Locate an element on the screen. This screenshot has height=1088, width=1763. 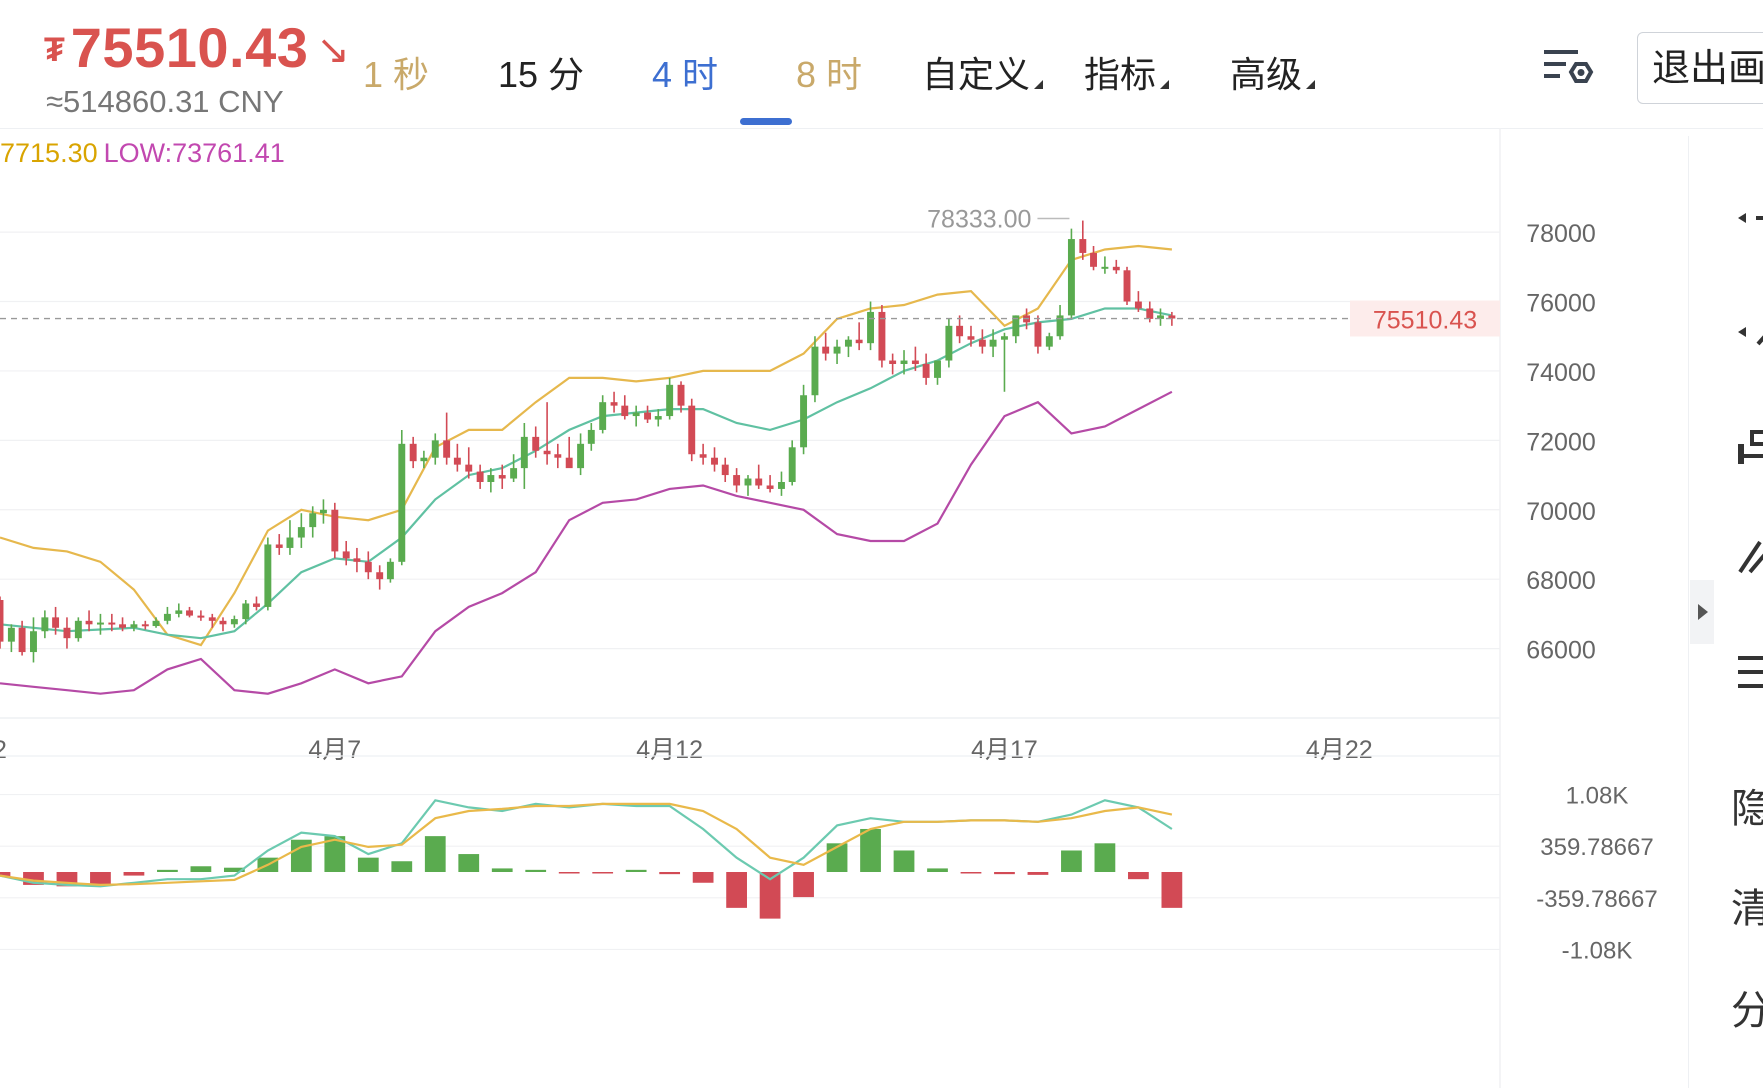
current-price: ₮ 75510.43 ↘ is located at coordinates (197, 46).